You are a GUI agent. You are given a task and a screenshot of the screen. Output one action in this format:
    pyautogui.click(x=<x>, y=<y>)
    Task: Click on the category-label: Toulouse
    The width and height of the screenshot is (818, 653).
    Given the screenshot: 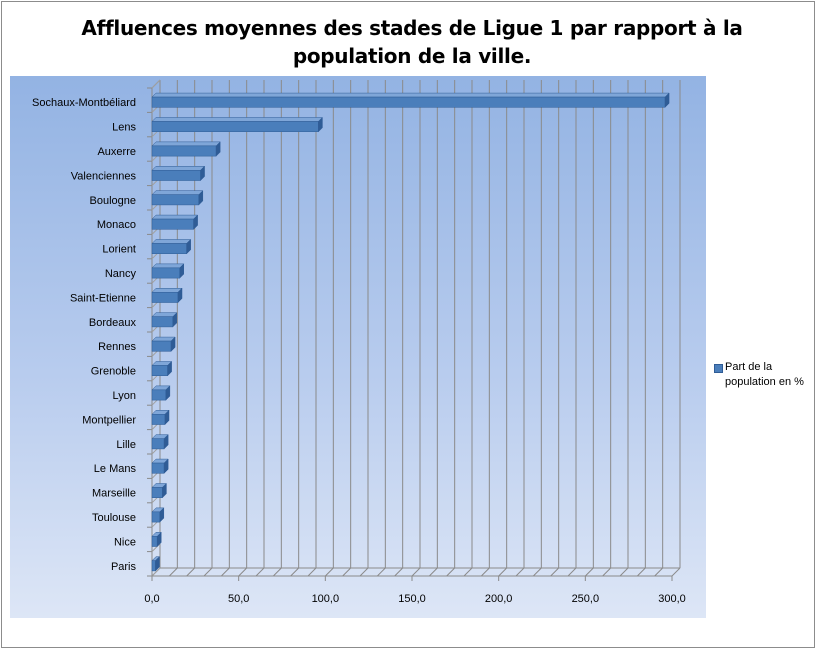 What is the action you would take?
    pyautogui.click(x=114, y=518)
    